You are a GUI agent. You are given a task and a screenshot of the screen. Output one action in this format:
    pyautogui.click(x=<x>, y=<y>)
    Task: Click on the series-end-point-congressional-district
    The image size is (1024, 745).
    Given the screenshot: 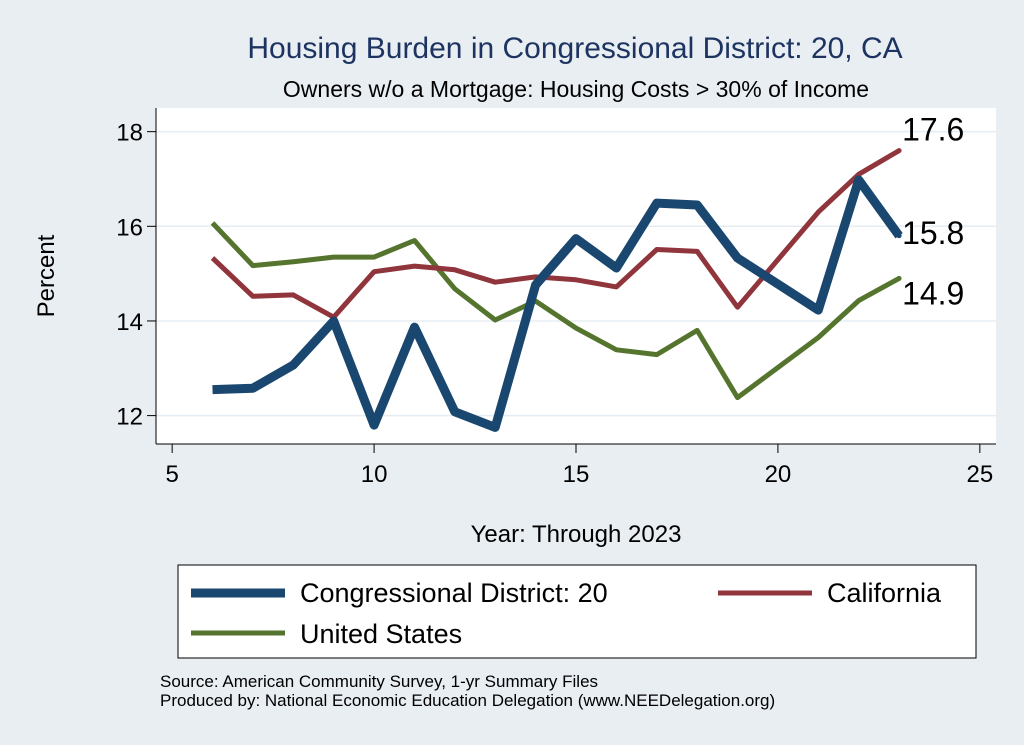 What is the action you would take?
    pyautogui.click(x=899, y=236)
    